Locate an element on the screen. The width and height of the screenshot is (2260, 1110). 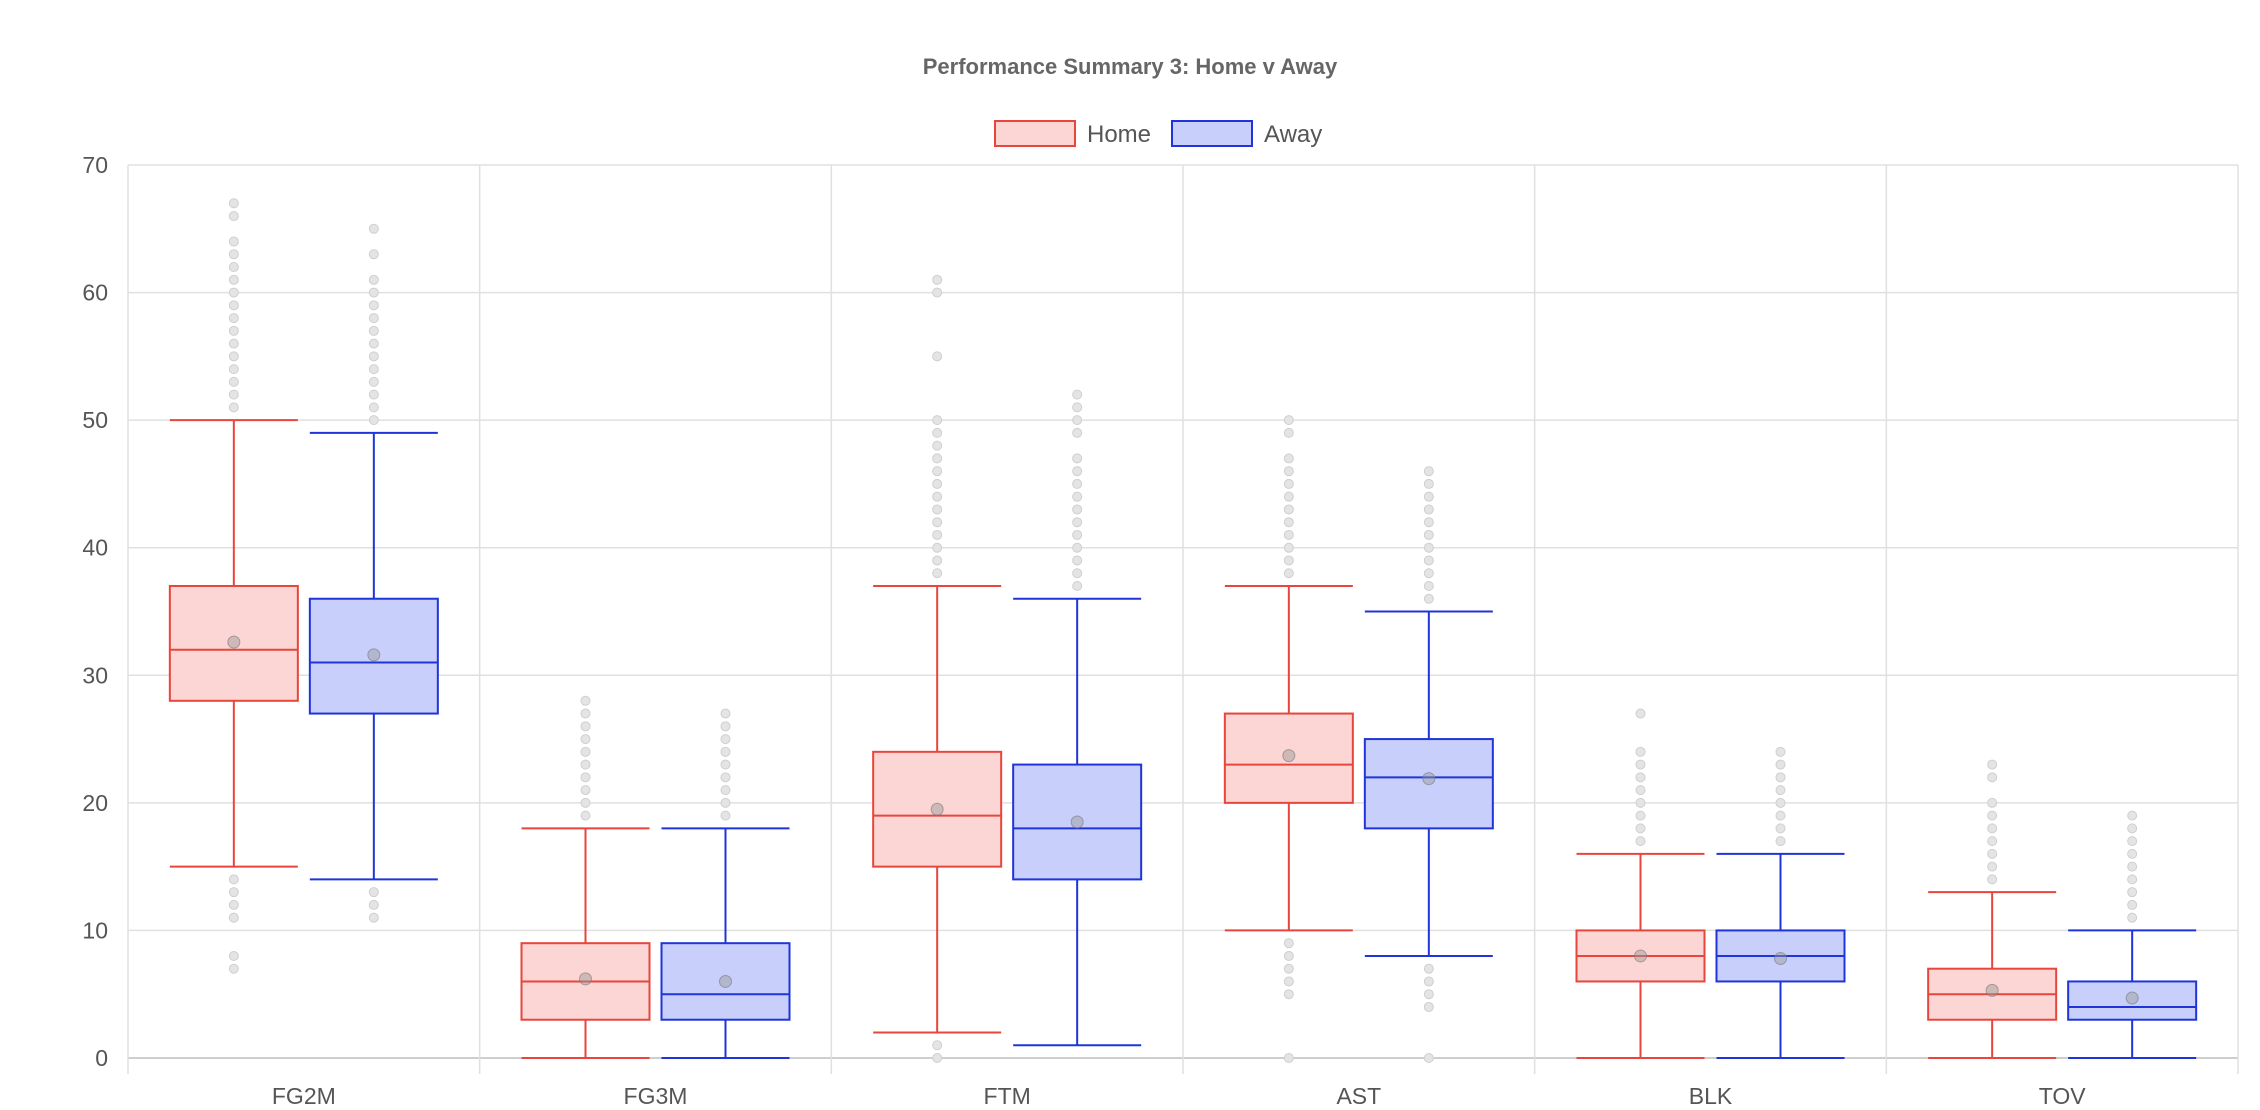
y-tick-label: 20 is located at coordinates (95, 803).